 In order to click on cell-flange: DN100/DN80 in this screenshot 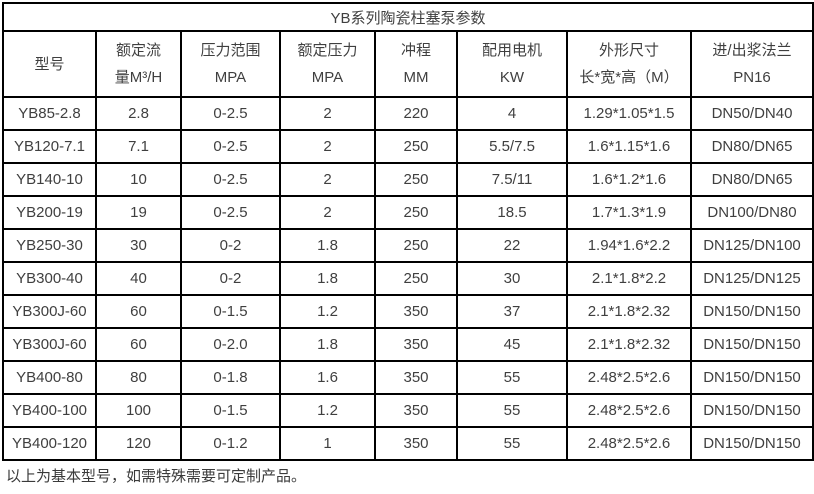, I will do `click(751, 212)`.